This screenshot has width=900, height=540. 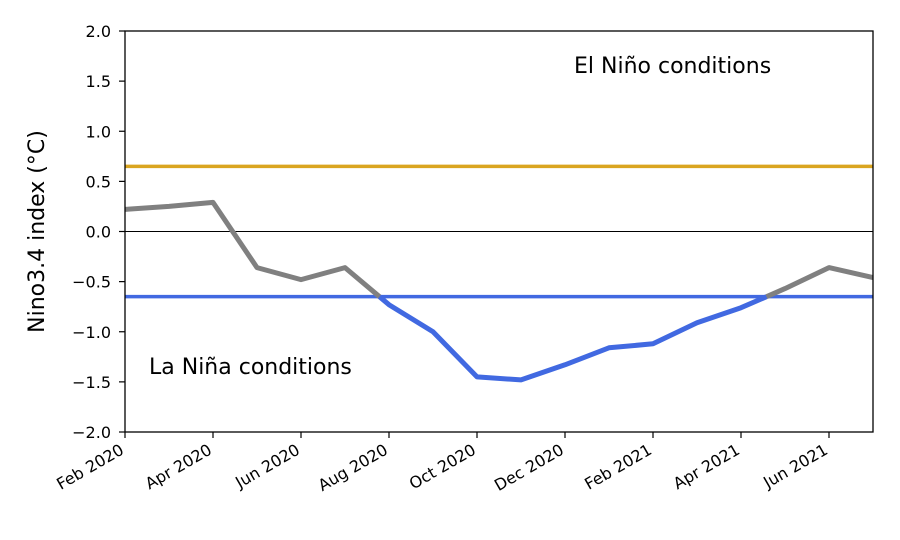 I want to click on y-tick-label-5: 0.5, so click(x=98, y=181).